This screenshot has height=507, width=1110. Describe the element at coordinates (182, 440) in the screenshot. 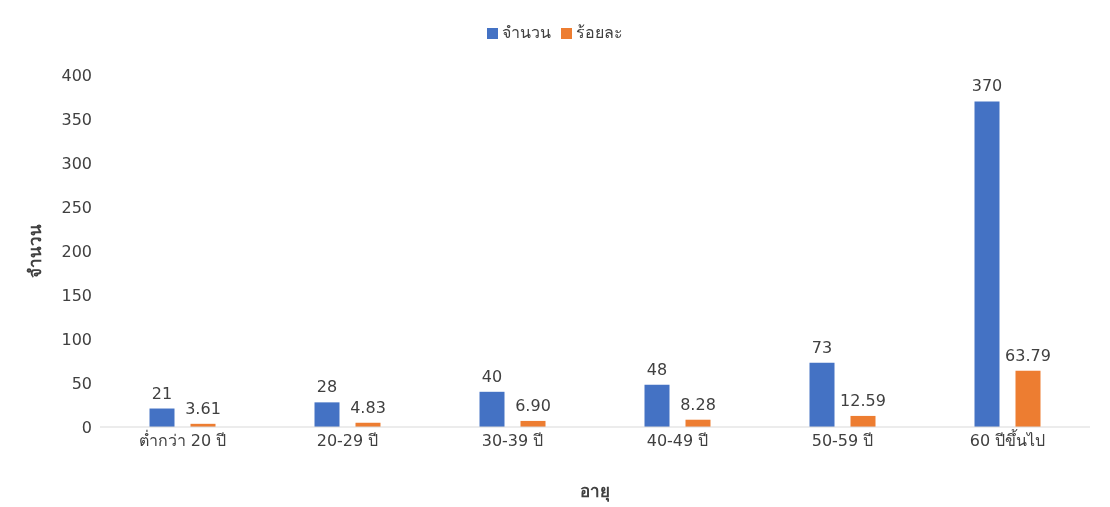

I see `x-tick-label: ต่ำกว่า 20 ปี` at that location.